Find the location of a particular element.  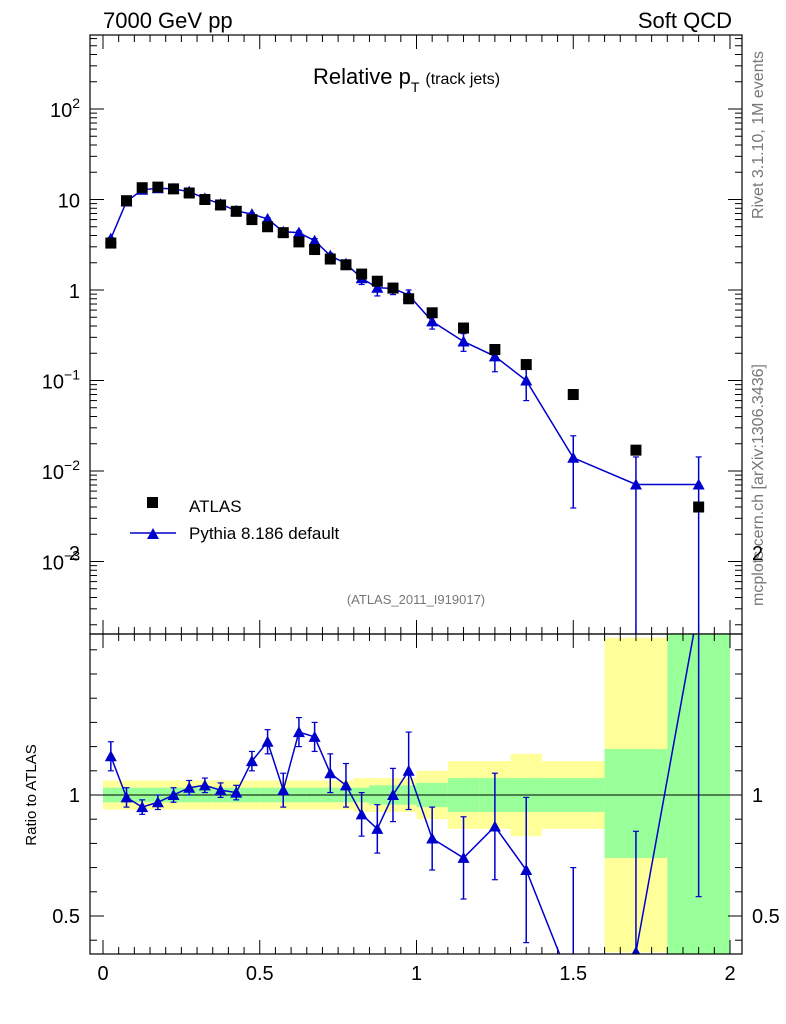

x-tick-label: 2 is located at coordinates (729, 974).